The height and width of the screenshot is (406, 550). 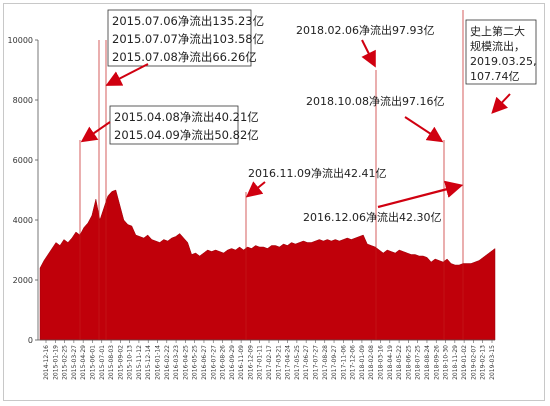 What do you see at coordinates (483, 362) in the screenshot?
I see `x-tick-label: 2019-02-13` at bounding box center [483, 362].